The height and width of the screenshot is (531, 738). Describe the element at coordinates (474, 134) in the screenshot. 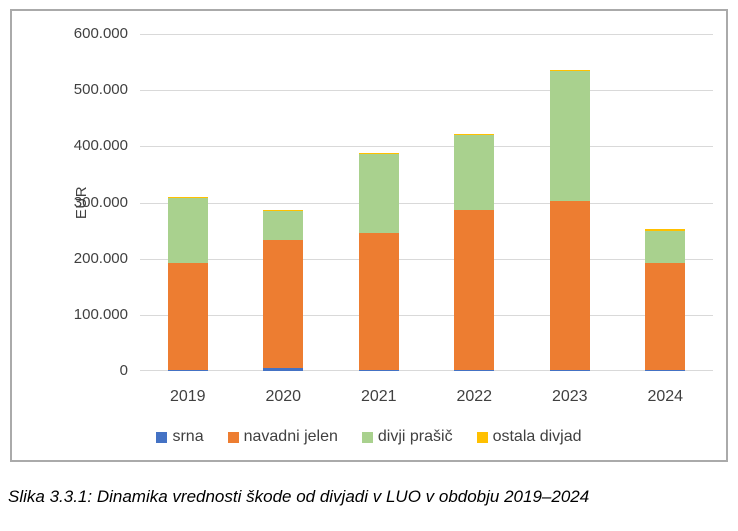

I see `bar-segment-ostala-divjad-2022` at that location.